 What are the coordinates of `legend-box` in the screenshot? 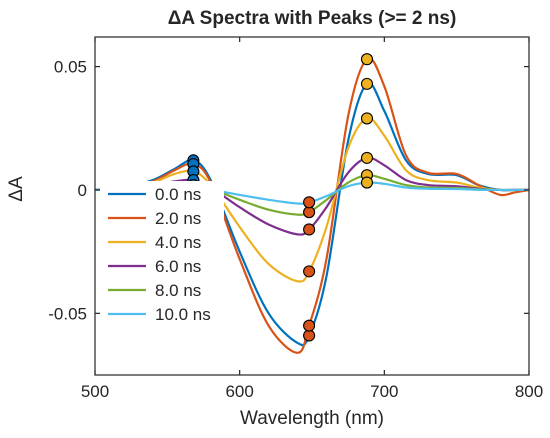 It's located at (162, 256).